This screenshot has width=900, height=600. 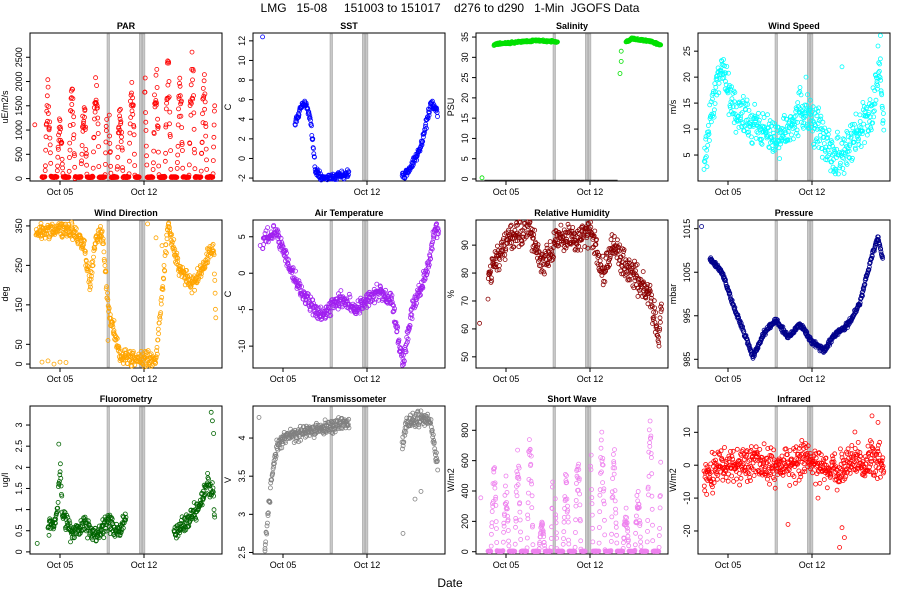 I want to click on y-axis-label: %, so click(x=451, y=294).